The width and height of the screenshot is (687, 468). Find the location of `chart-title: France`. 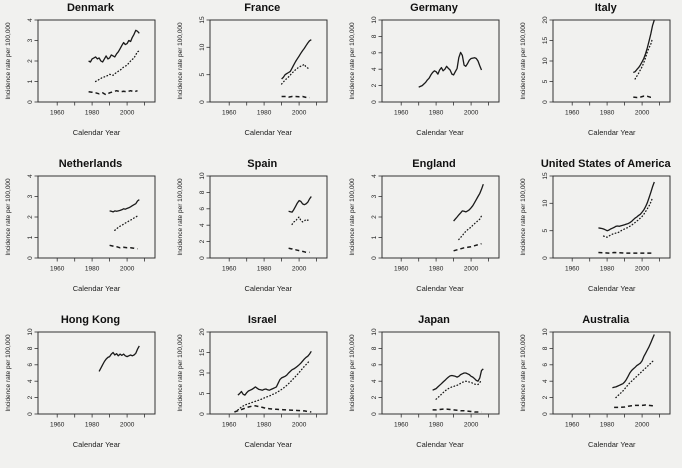

chart-title: France is located at coordinates (262, 8).